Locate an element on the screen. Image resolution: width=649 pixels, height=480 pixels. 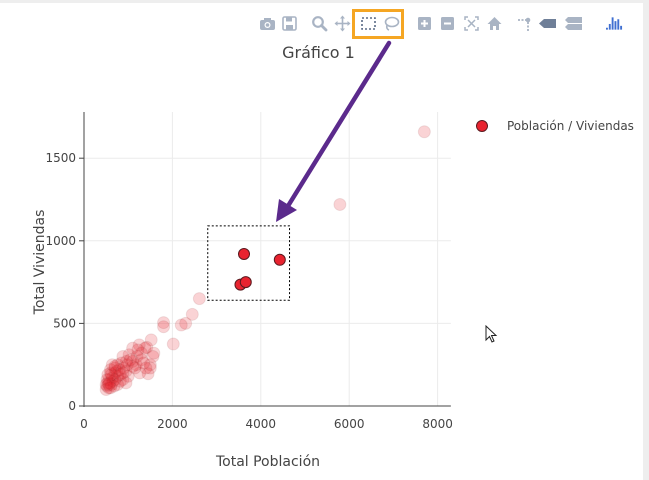
zoom-in-button is located at coordinates (424, 23).